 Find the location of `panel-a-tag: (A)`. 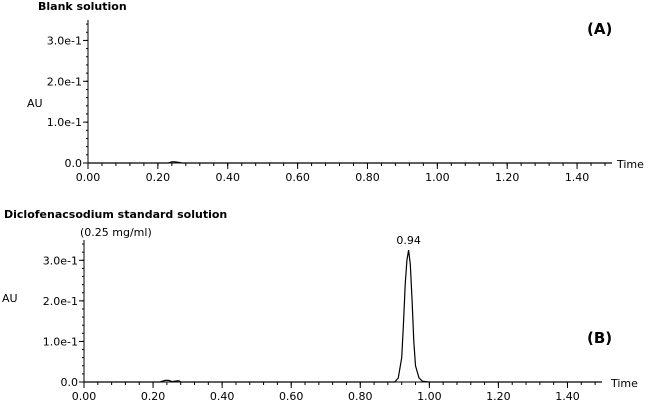

panel-a-tag: (A) is located at coordinates (599, 29).